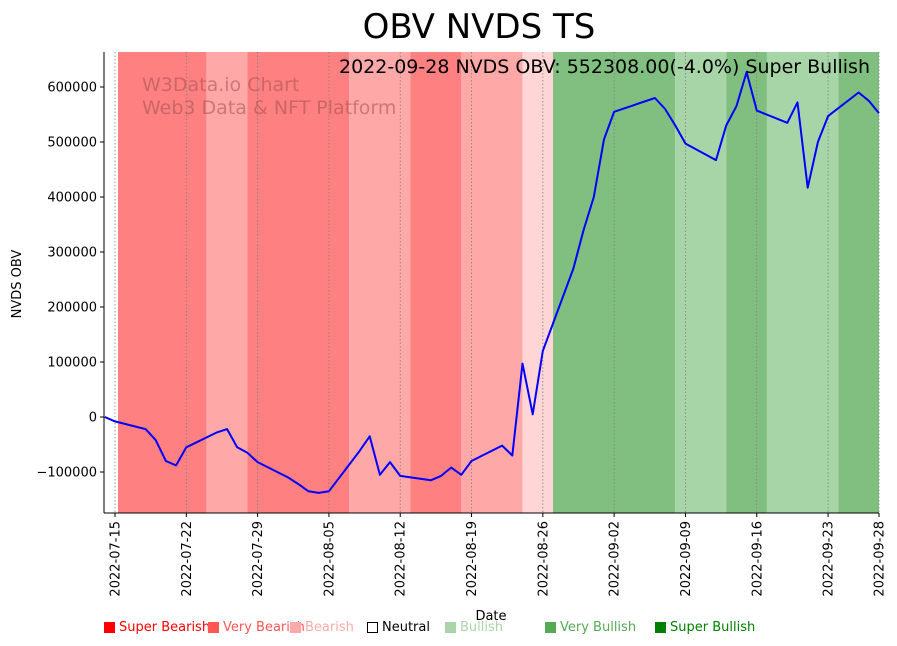 This screenshot has height=646, width=897. I want to click on legend-item: Bullish, so click(474, 627).